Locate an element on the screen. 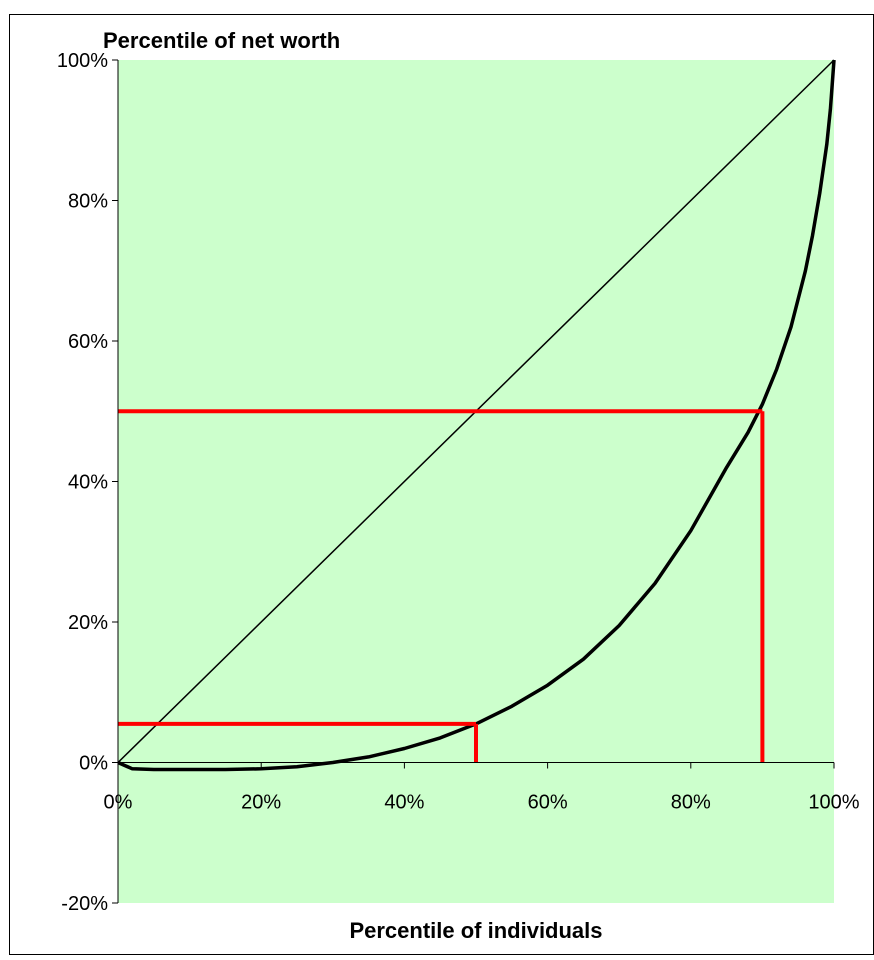 Image resolution: width=874 pixels, height=960 pixels. x-tick-label: 60% is located at coordinates (548, 803).